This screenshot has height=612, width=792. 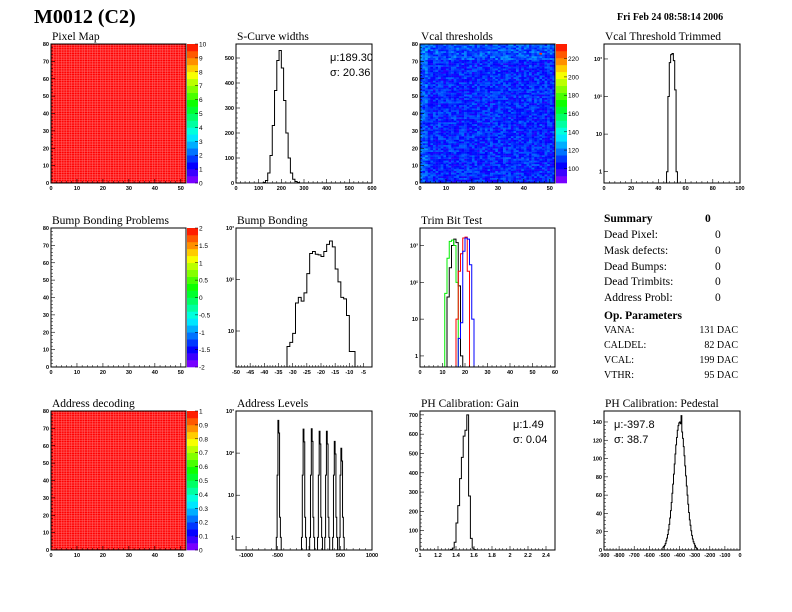 What do you see at coordinates (231, 332) in the screenshot?
I see `y-tick-label: 10` at bounding box center [231, 332].